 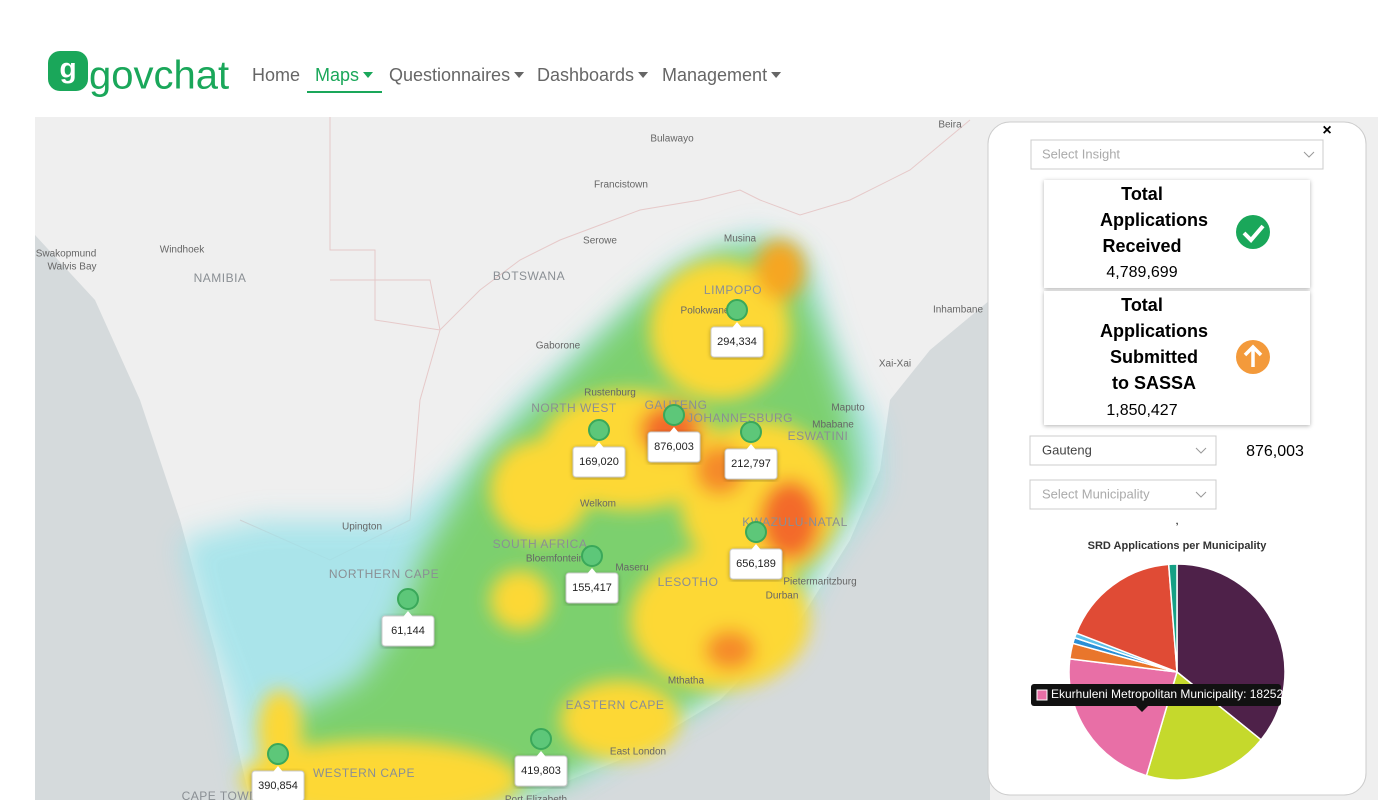 What do you see at coordinates (337, 75) in the screenshot?
I see `nav-item: Maps` at bounding box center [337, 75].